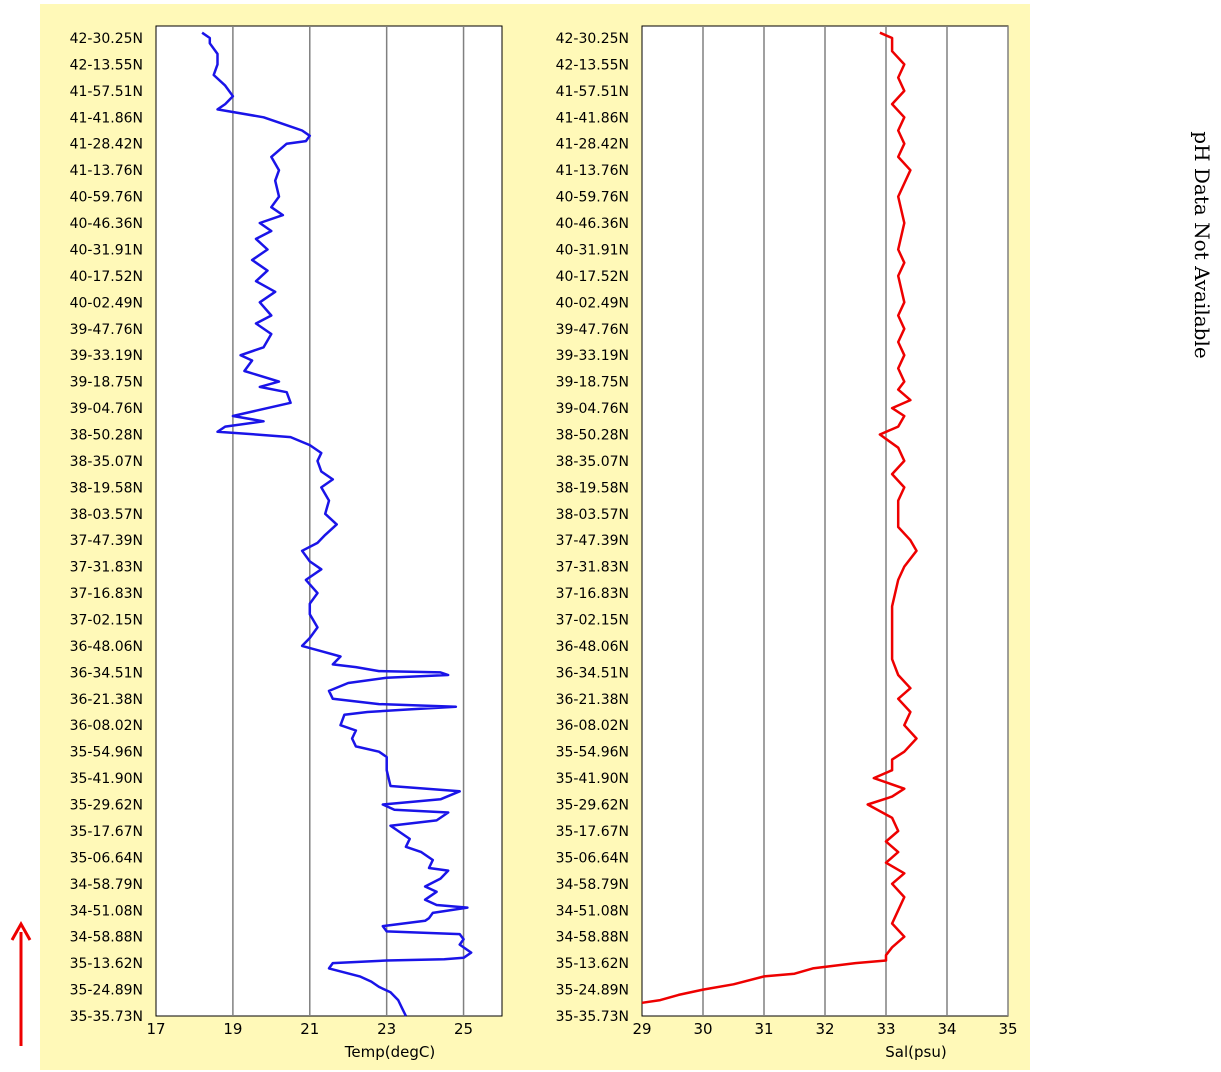 The width and height of the screenshot is (1221, 1072). I want to click on sal-x-tick-label: 32, so click(824, 1029).